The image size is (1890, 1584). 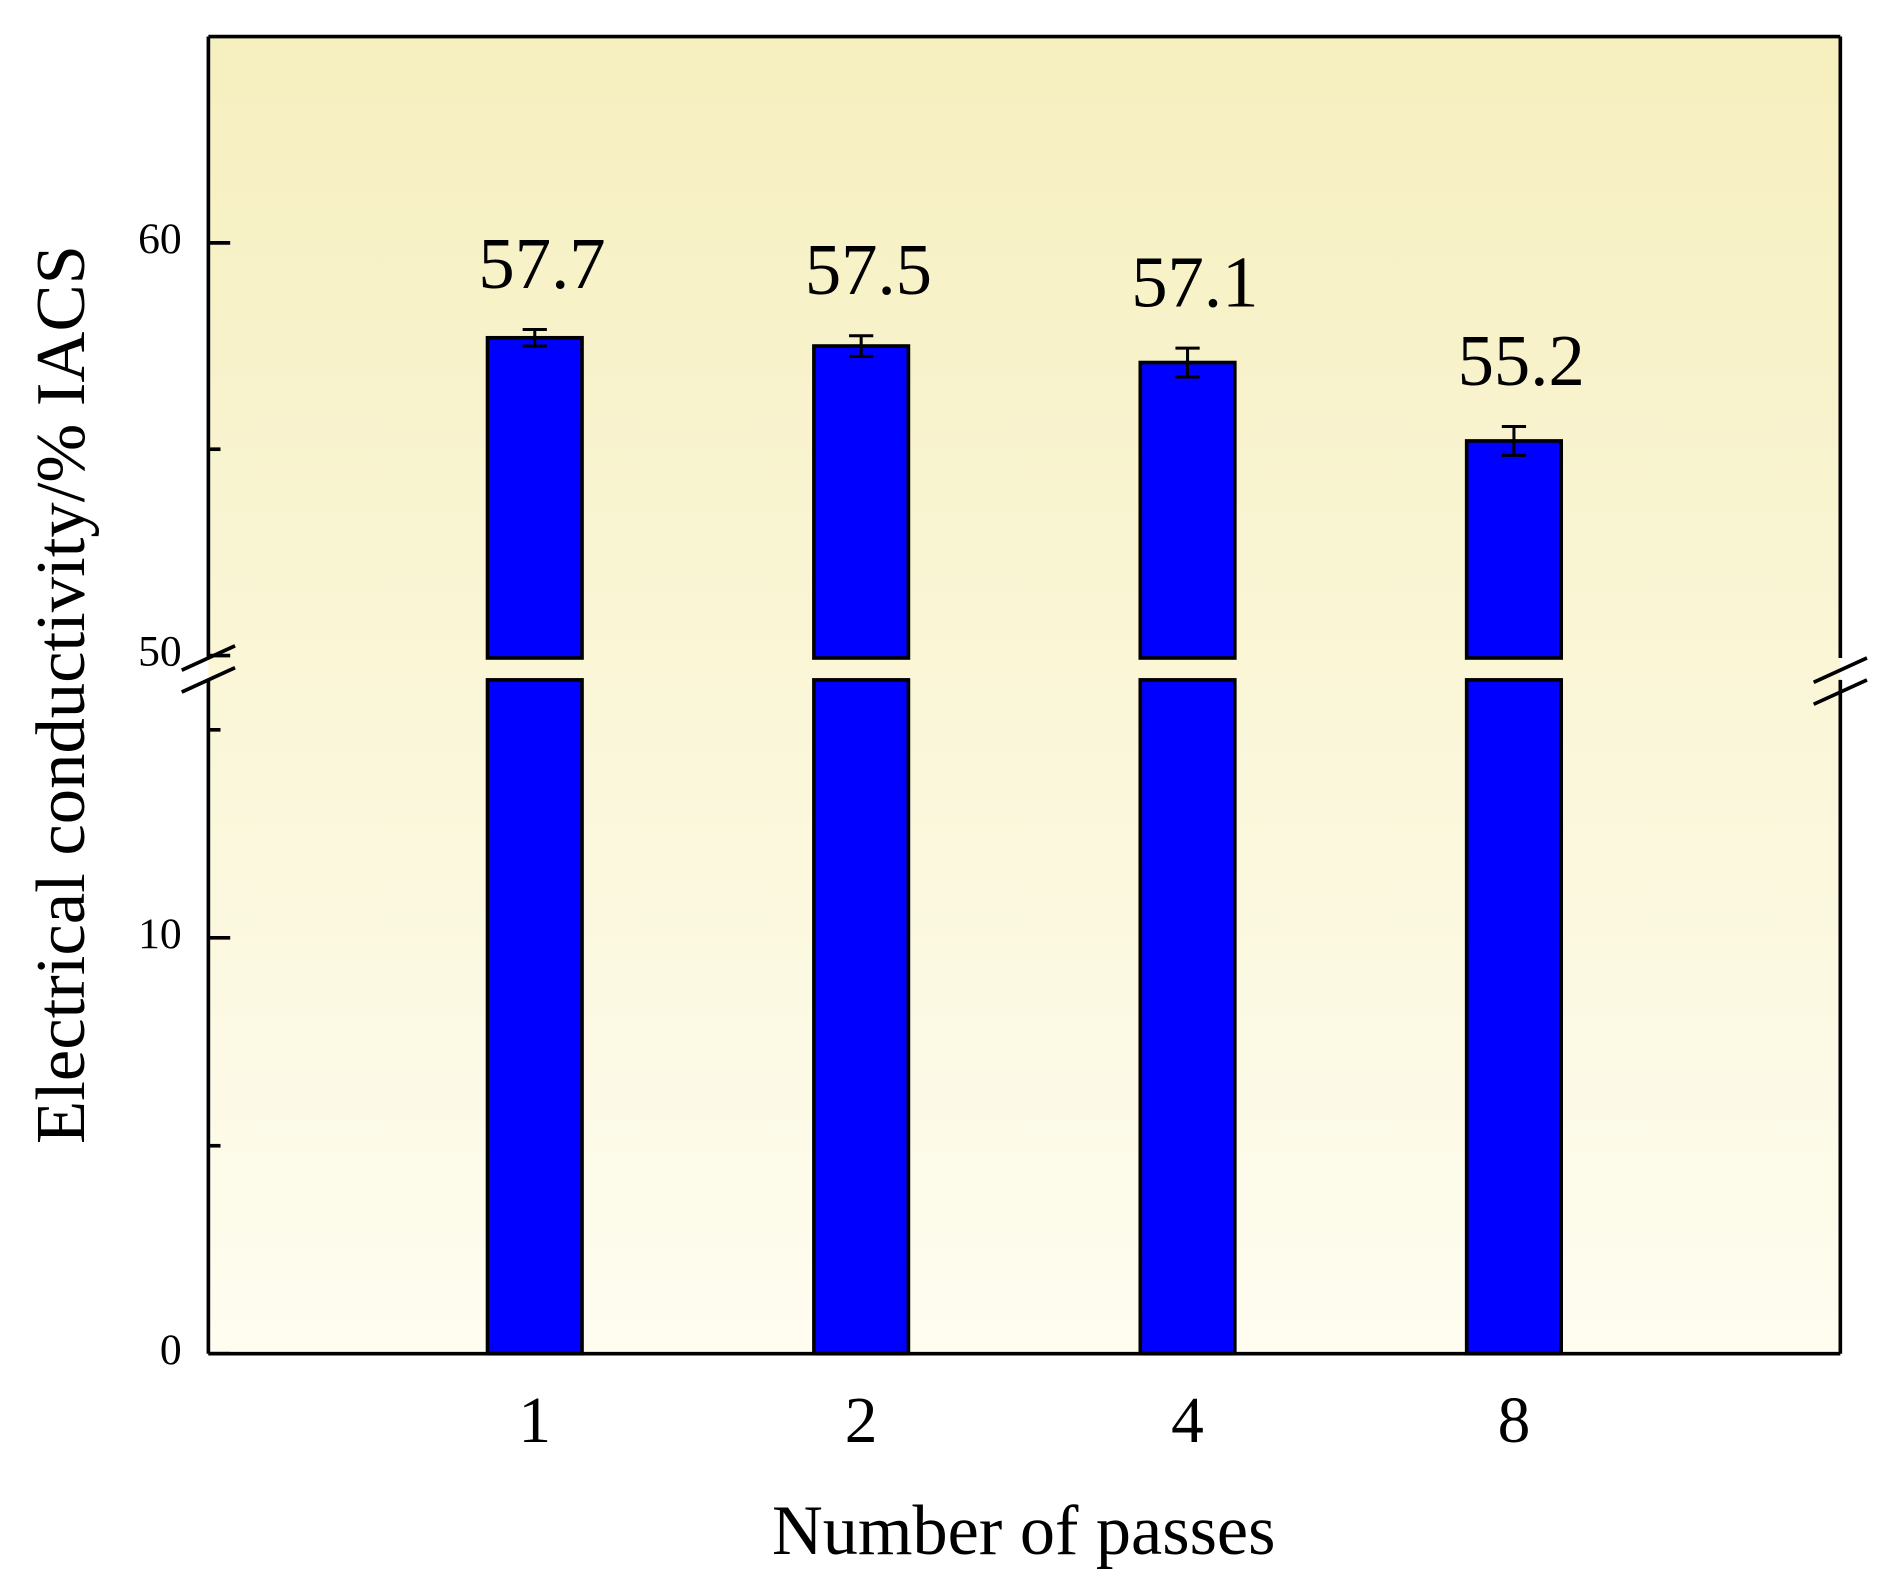 What do you see at coordinates (1023, 1531) in the screenshot?
I see `x-axis-title: Number of passes` at bounding box center [1023, 1531].